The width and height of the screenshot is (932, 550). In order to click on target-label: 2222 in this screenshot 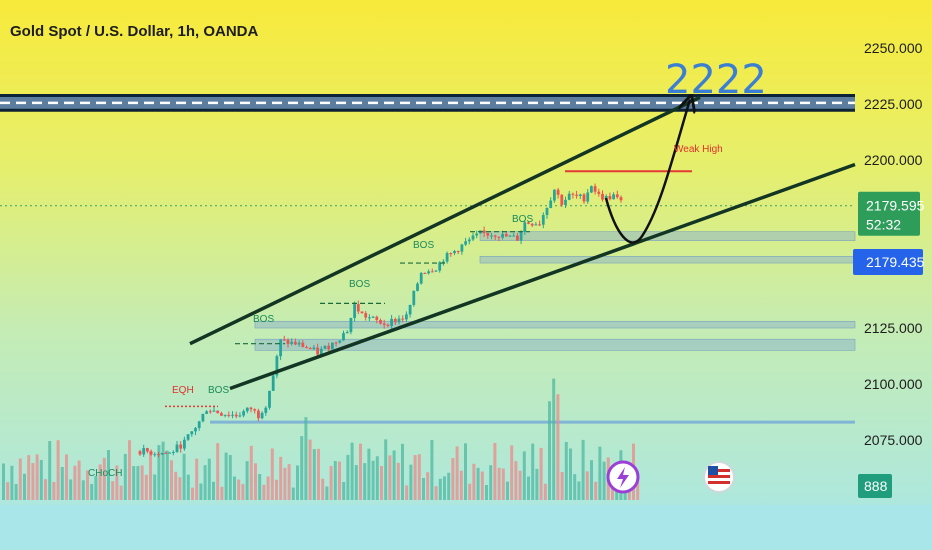, I will do `click(716, 80)`.